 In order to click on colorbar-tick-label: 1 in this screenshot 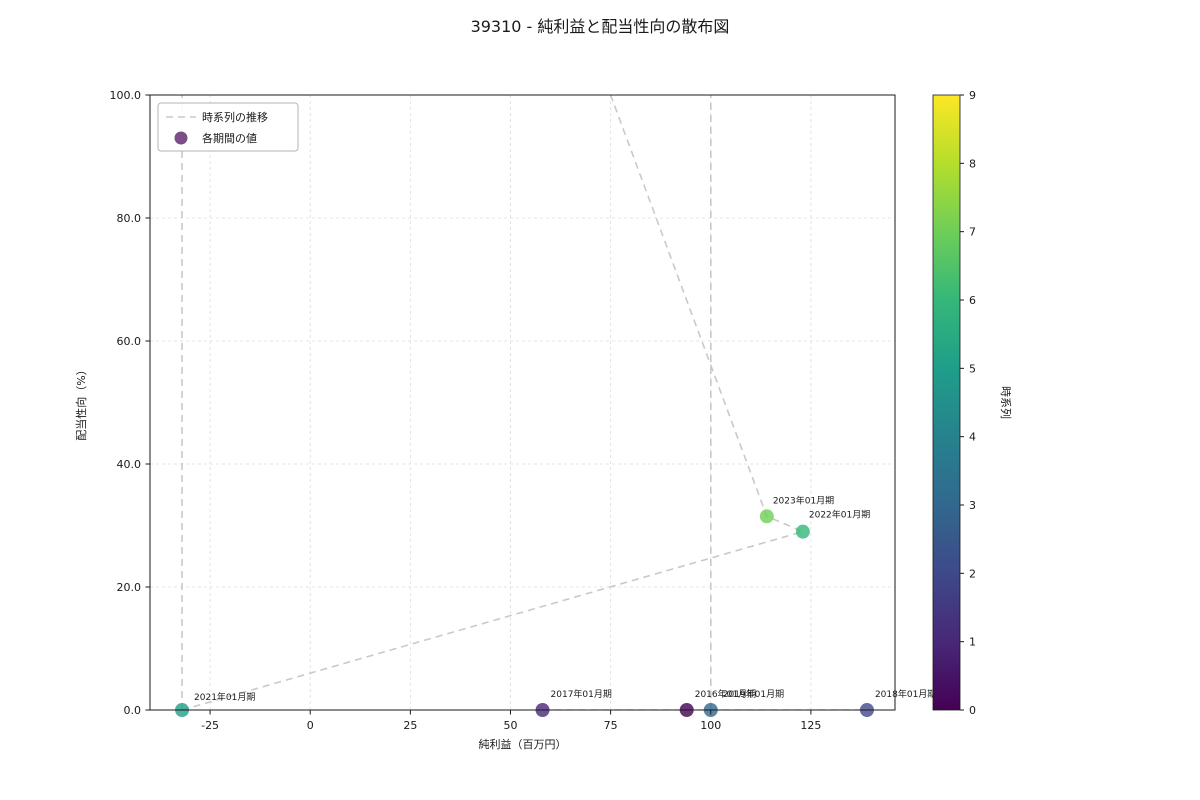, I will do `click(972, 642)`.